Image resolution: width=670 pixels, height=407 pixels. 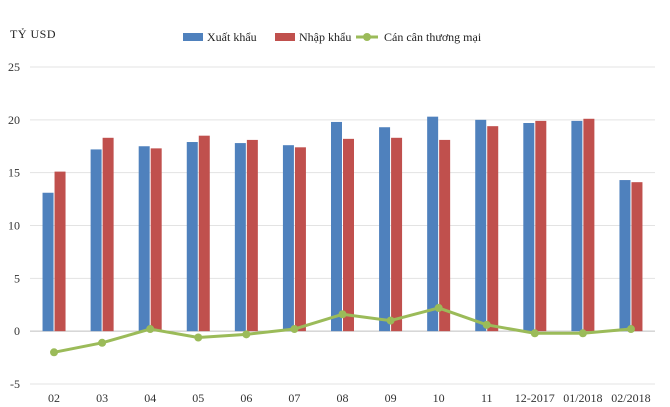 What do you see at coordinates (54, 398) in the screenshot?
I see `x-tick-label: 02` at bounding box center [54, 398].